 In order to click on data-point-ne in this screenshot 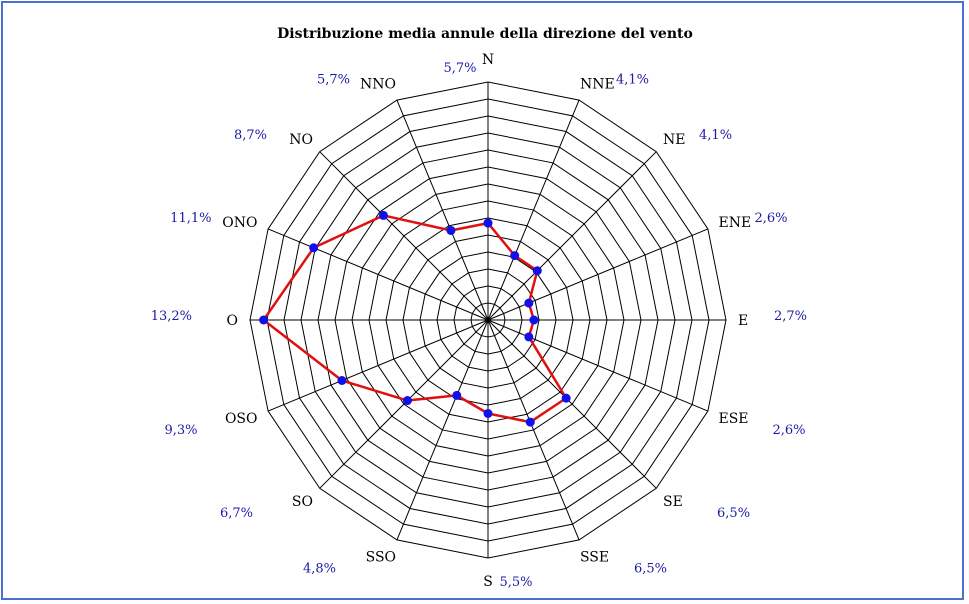, I will do `click(537, 271)`.